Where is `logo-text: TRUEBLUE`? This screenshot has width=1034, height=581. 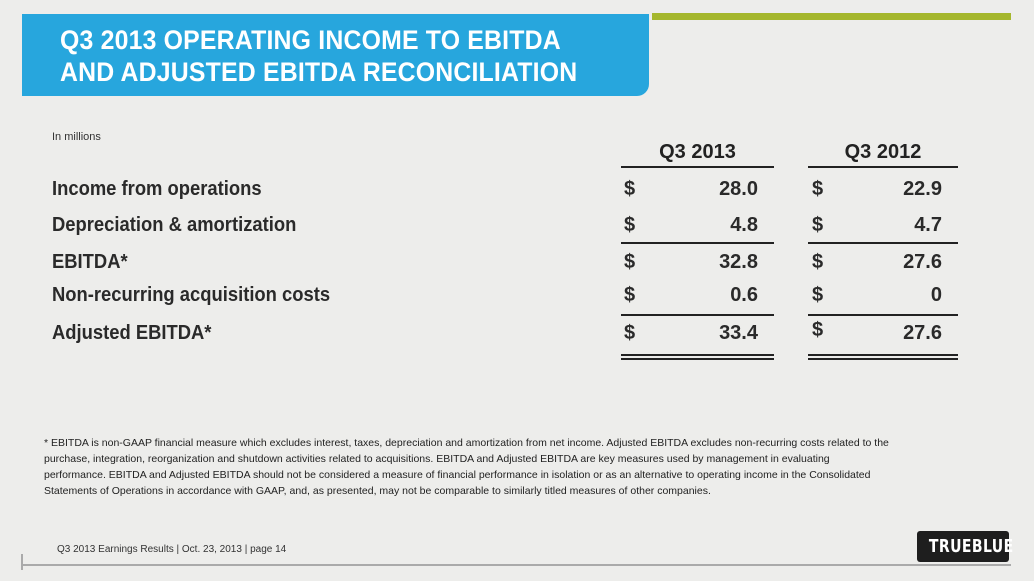
logo-text: TRUEBLUE is located at coordinates (971, 546).